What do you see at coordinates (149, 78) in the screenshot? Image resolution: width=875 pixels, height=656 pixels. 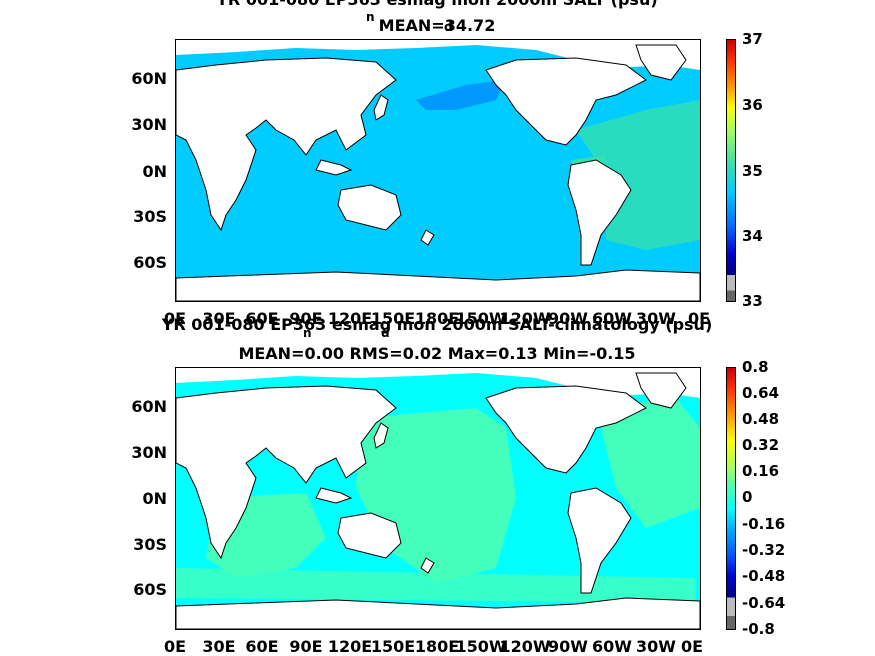 I see `panel-1-lat-60n: 60N` at bounding box center [149, 78].